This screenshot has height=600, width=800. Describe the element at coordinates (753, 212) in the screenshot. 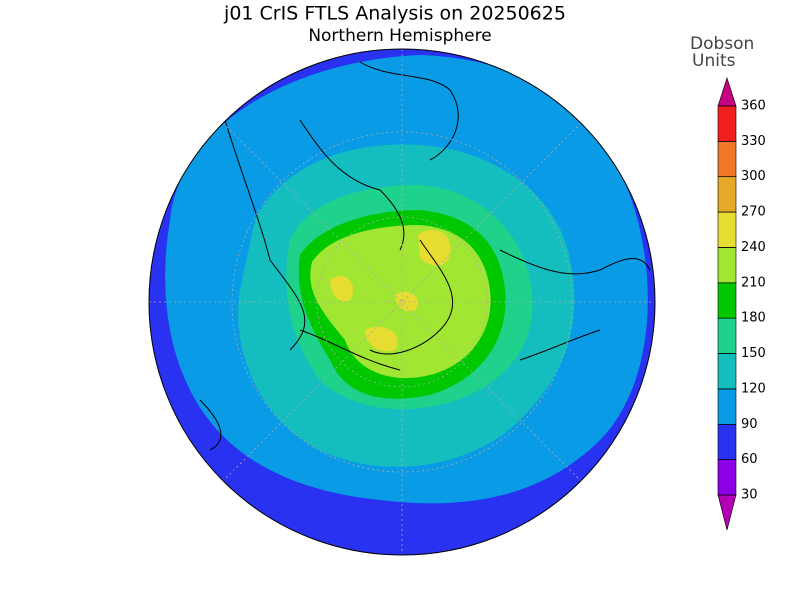

I see `colorbar-tick-label: 270` at that location.